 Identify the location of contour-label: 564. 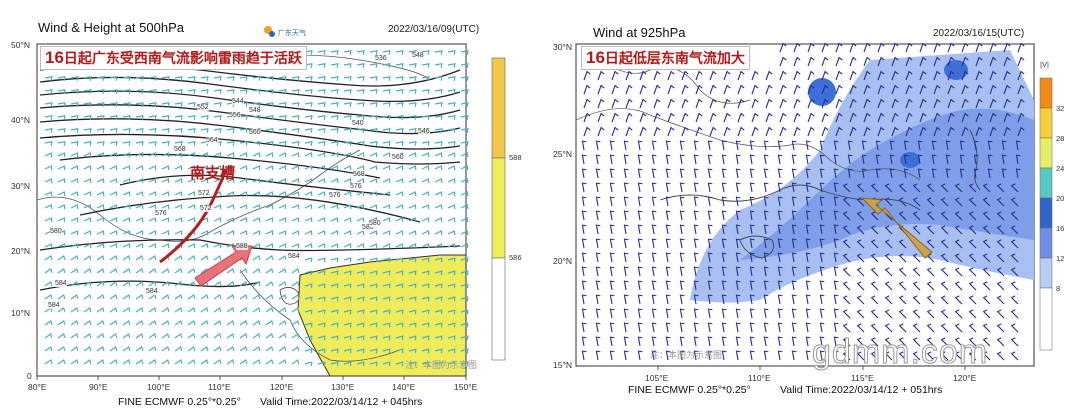
(212, 140).